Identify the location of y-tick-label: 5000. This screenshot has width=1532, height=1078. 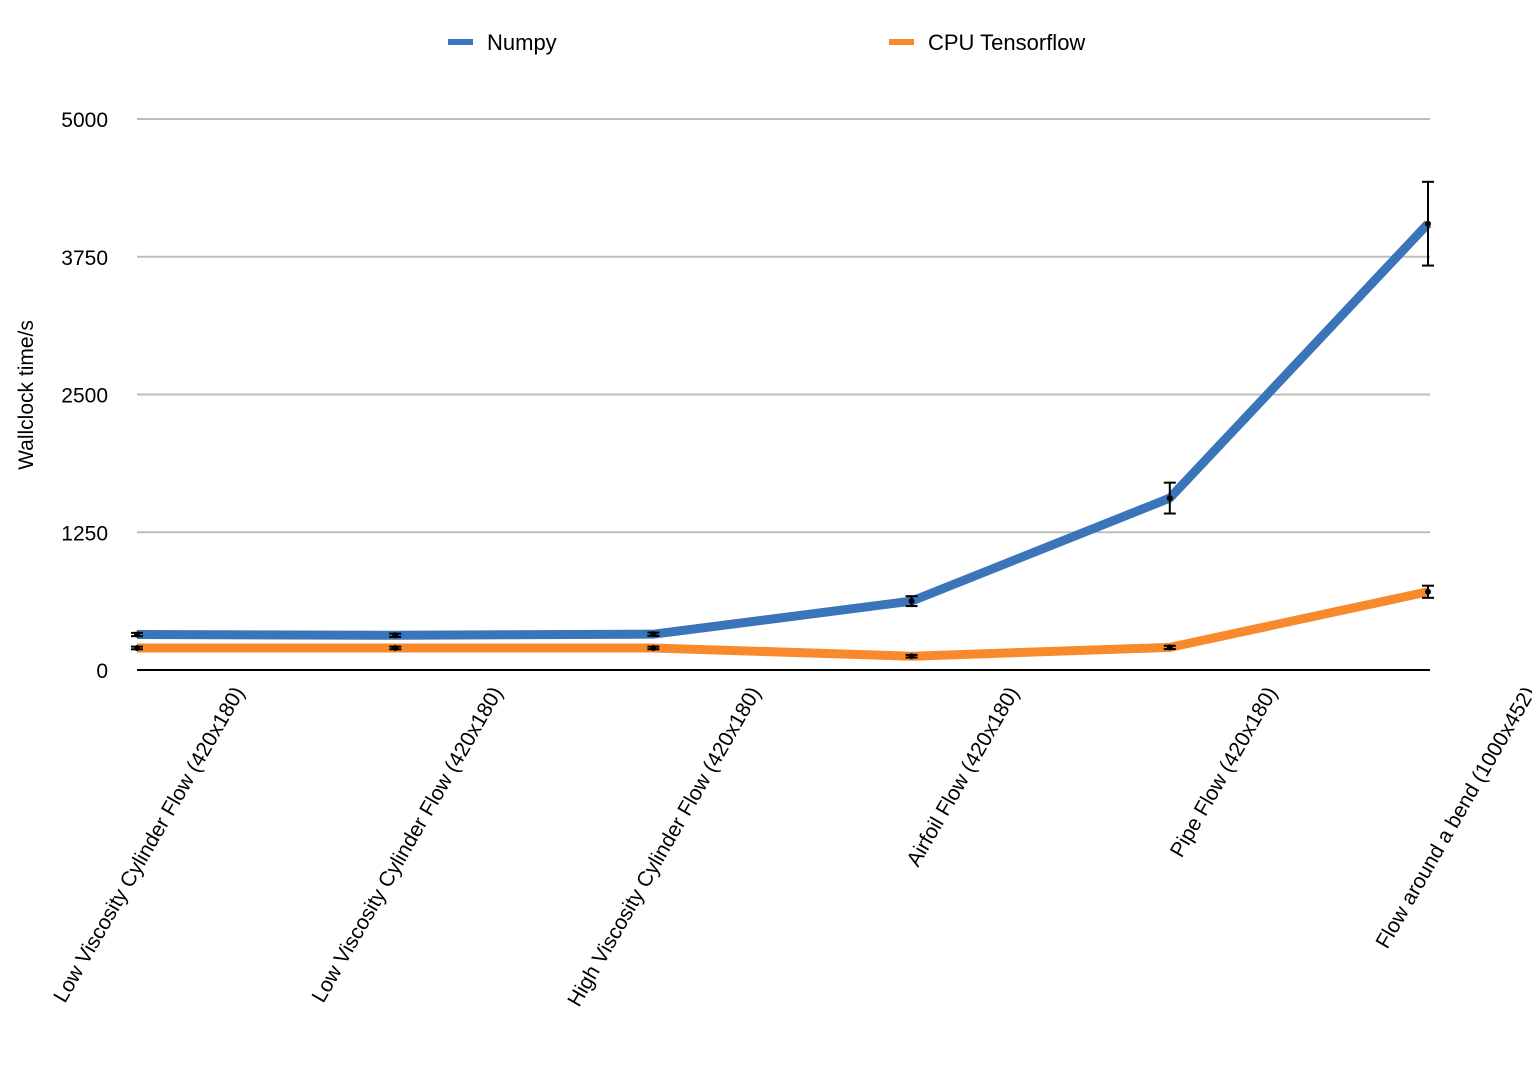
(84, 120).